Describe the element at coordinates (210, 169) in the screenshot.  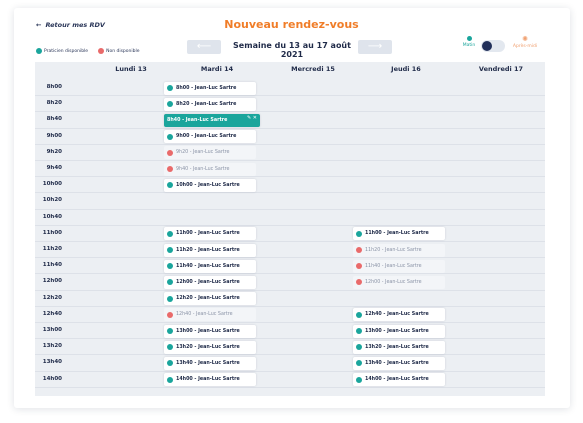
I see `time-slot: 9h40 - Jean-Luc Sartre` at that location.